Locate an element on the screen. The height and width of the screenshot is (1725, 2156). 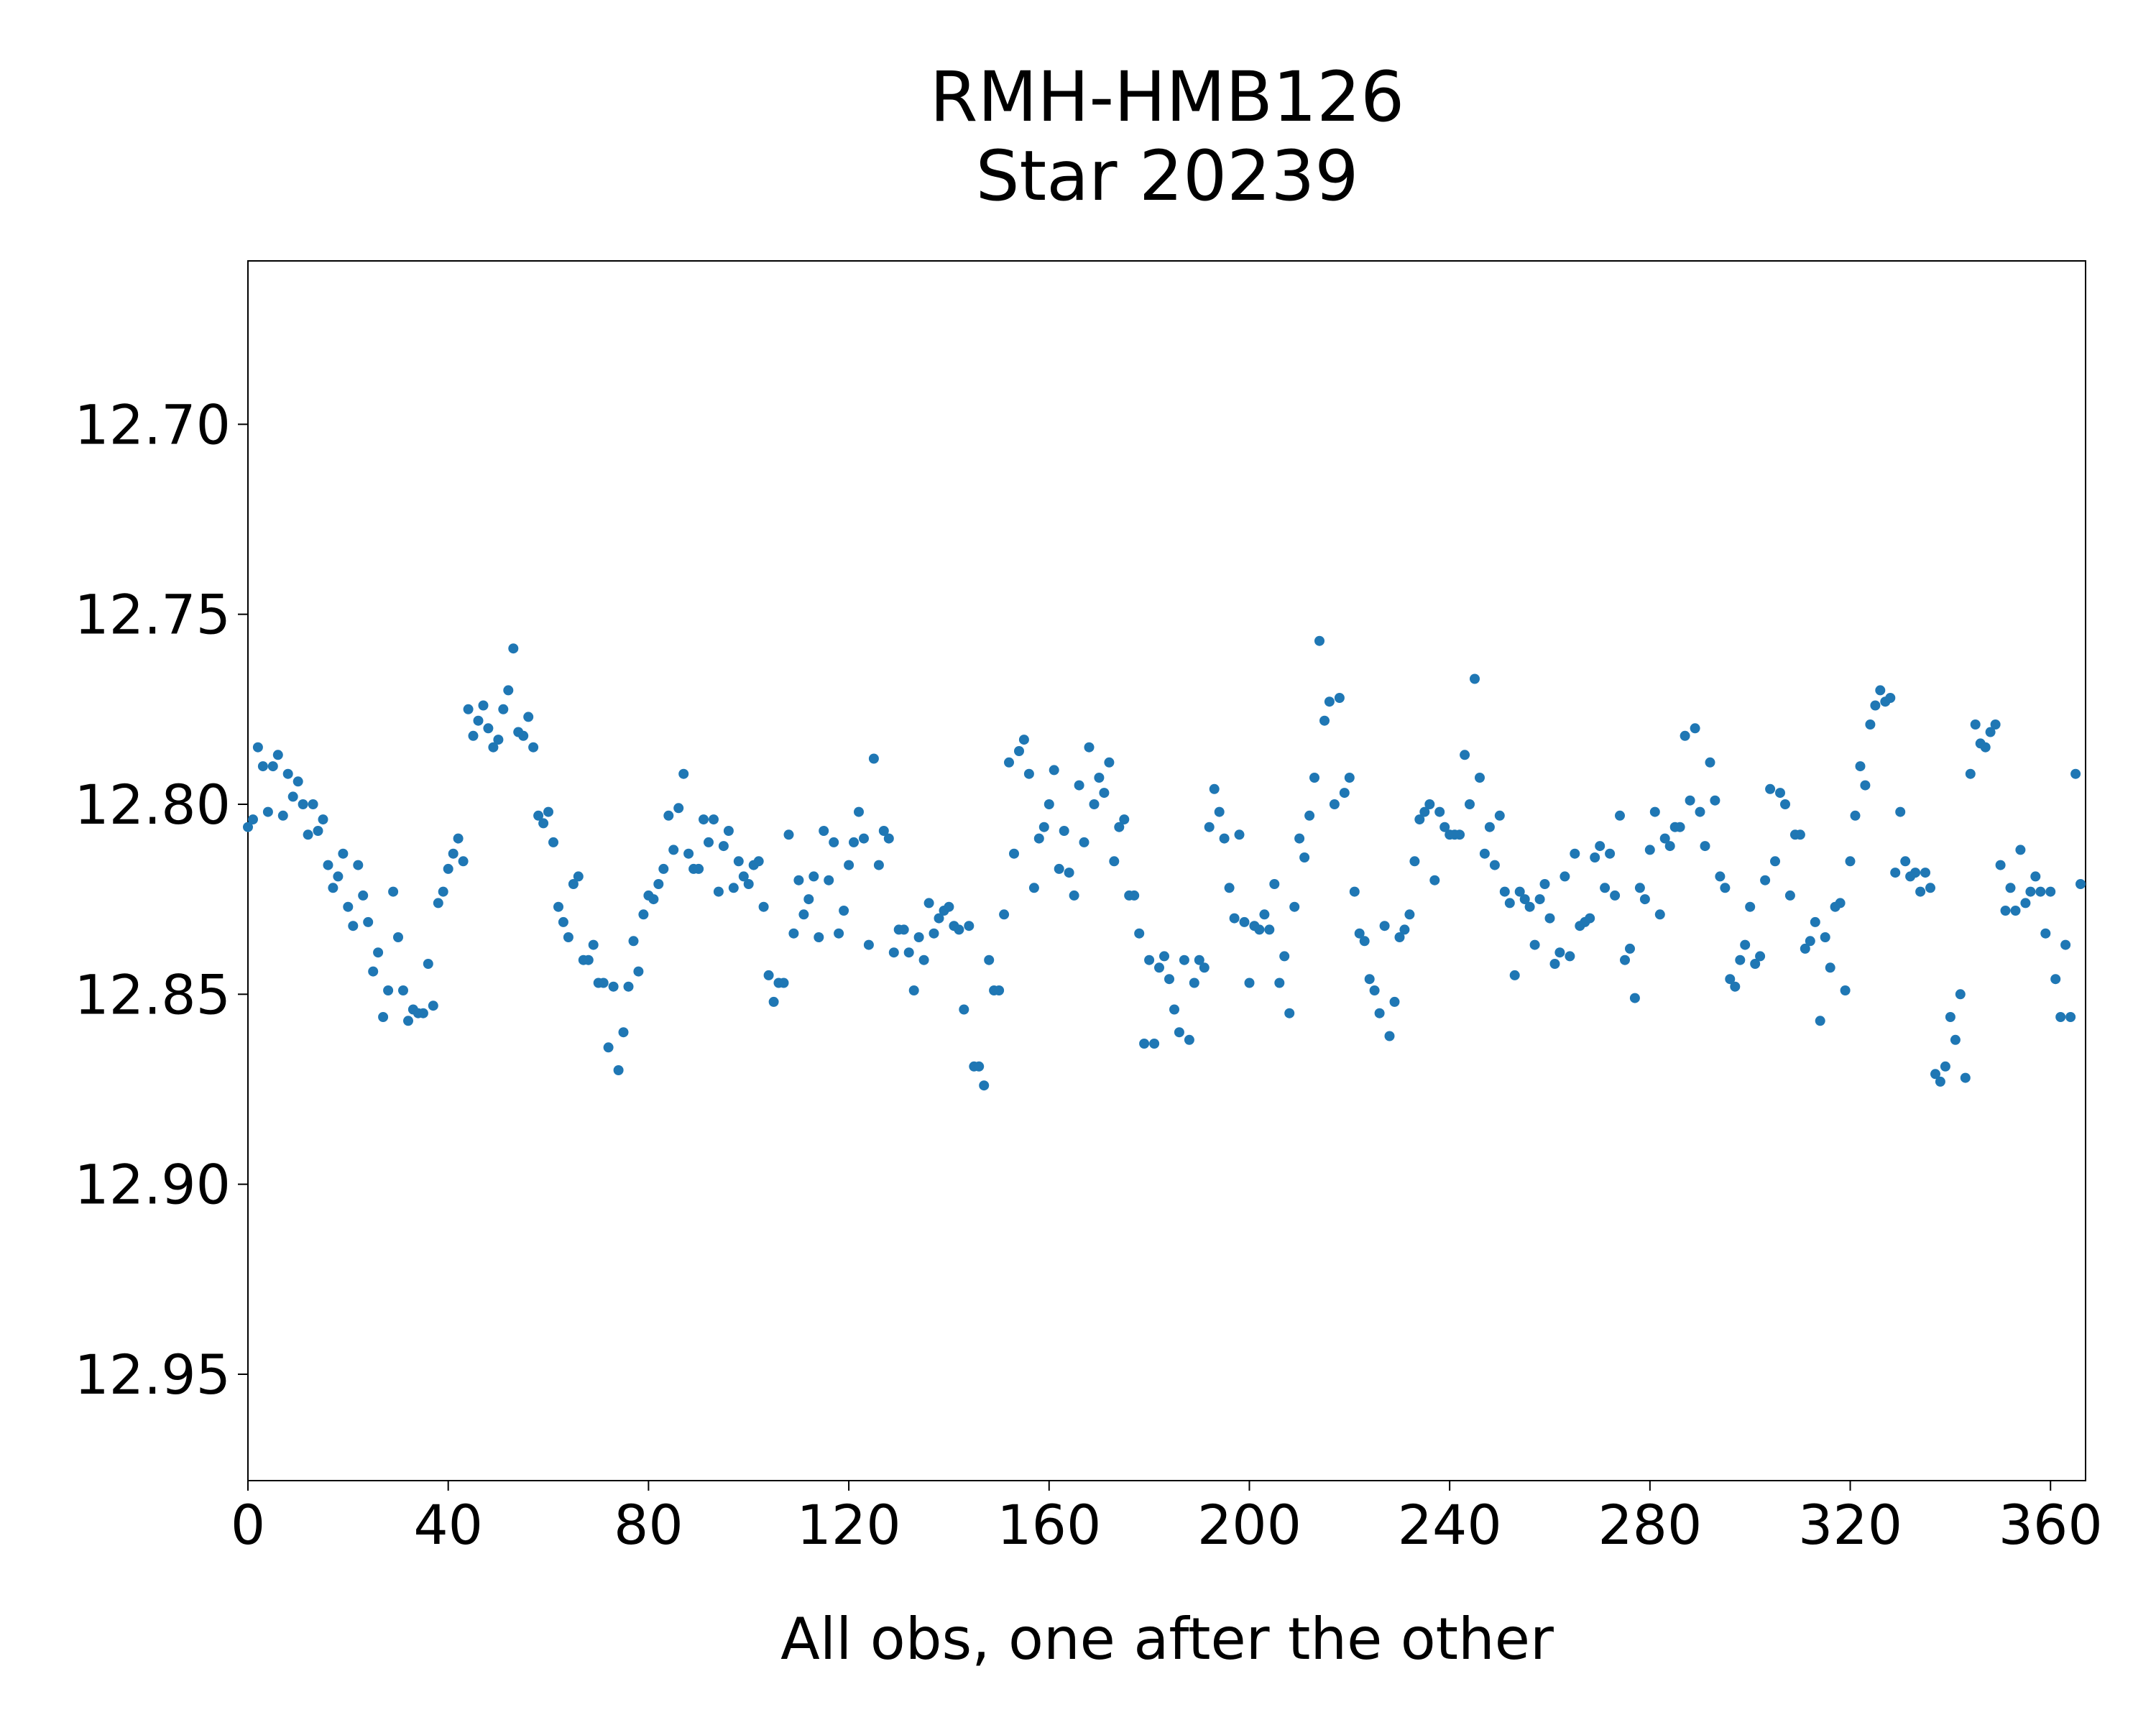
x-axis-label: All obs, one after the other is located at coordinates (1167, 1639).